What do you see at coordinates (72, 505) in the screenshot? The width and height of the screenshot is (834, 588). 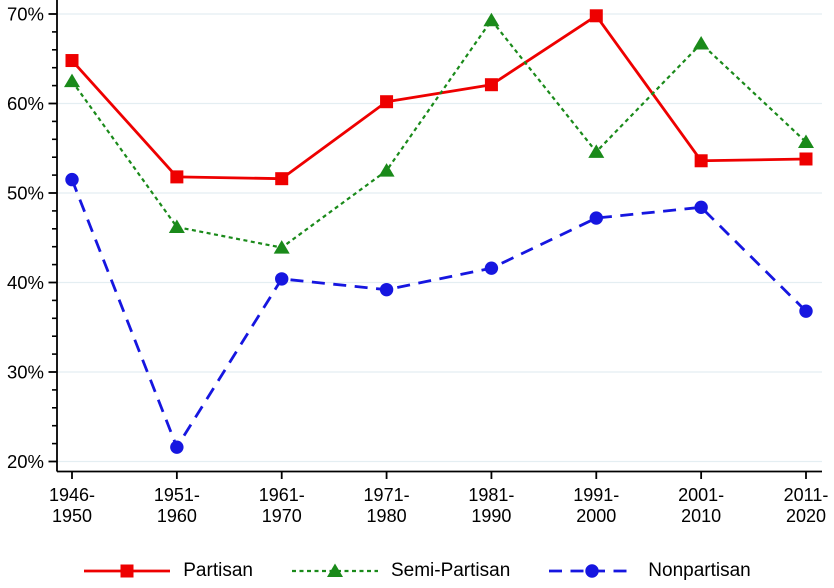 I see `x-axis-tick-label: 1946-1950` at bounding box center [72, 505].